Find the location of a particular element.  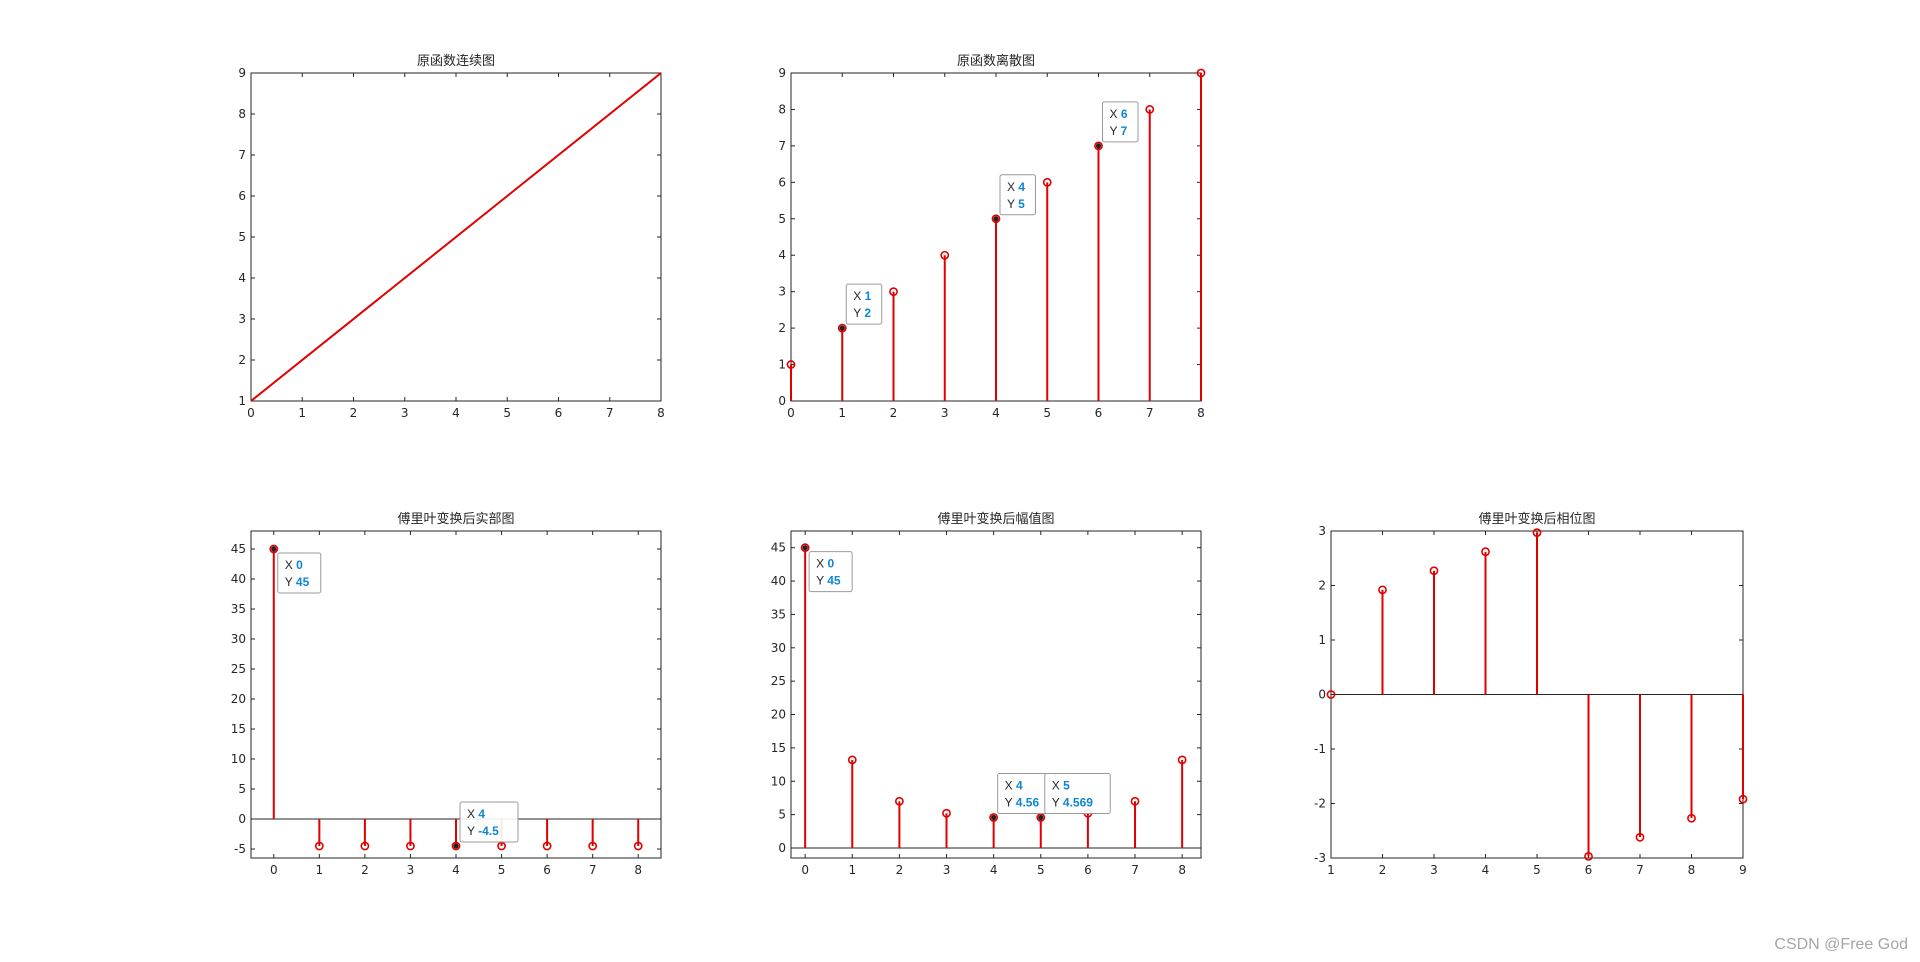

datatip-y-text: Y 4.569 is located at coordinates (1072, 802).